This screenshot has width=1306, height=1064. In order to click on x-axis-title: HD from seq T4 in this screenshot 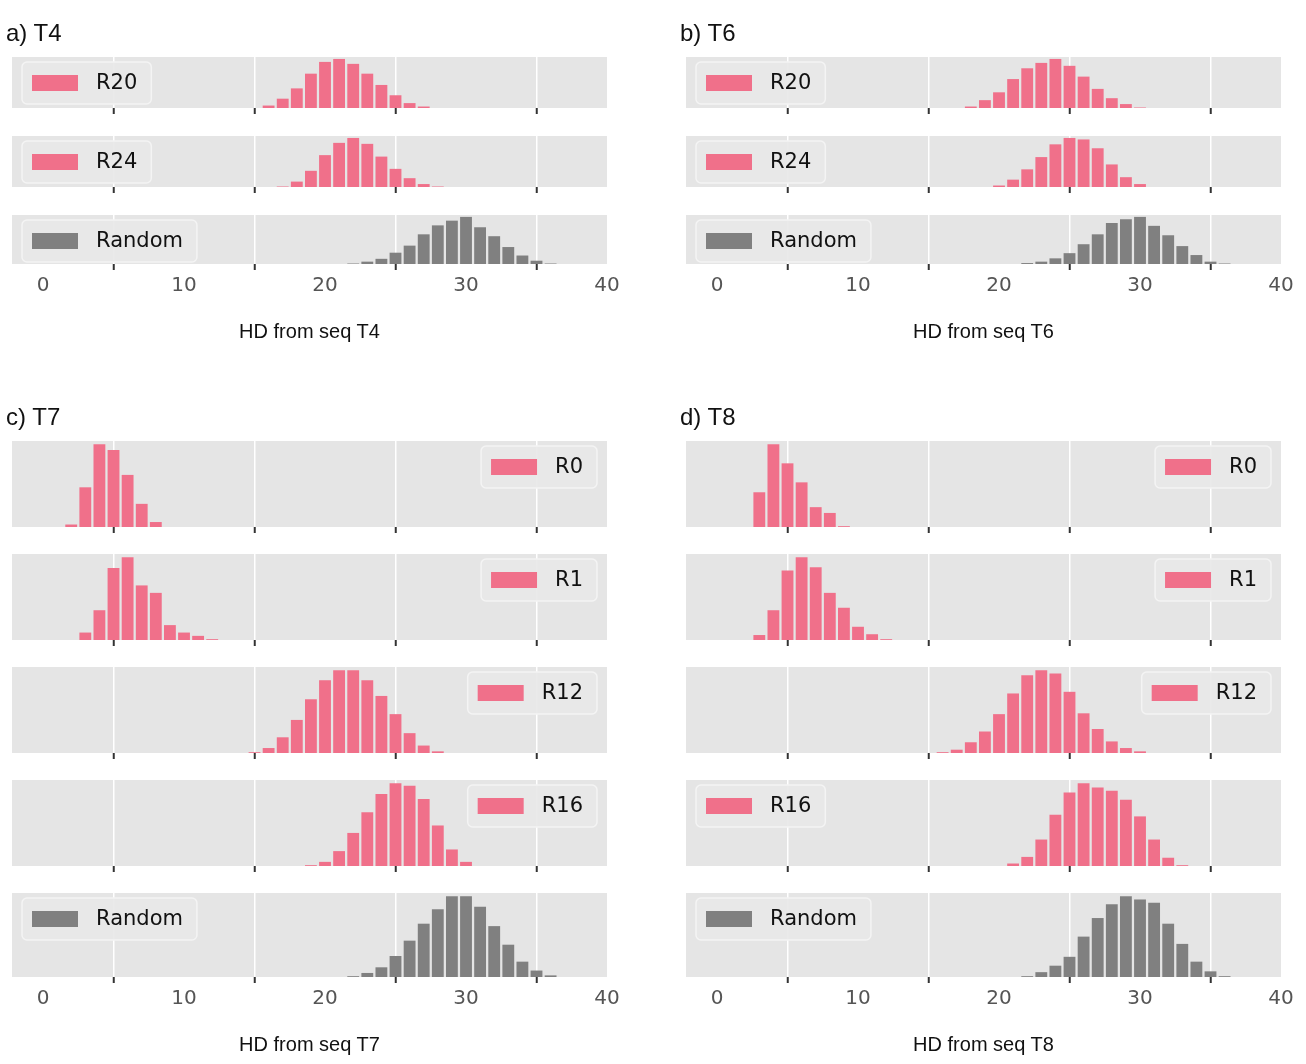, I will do `click(309, 331)`.